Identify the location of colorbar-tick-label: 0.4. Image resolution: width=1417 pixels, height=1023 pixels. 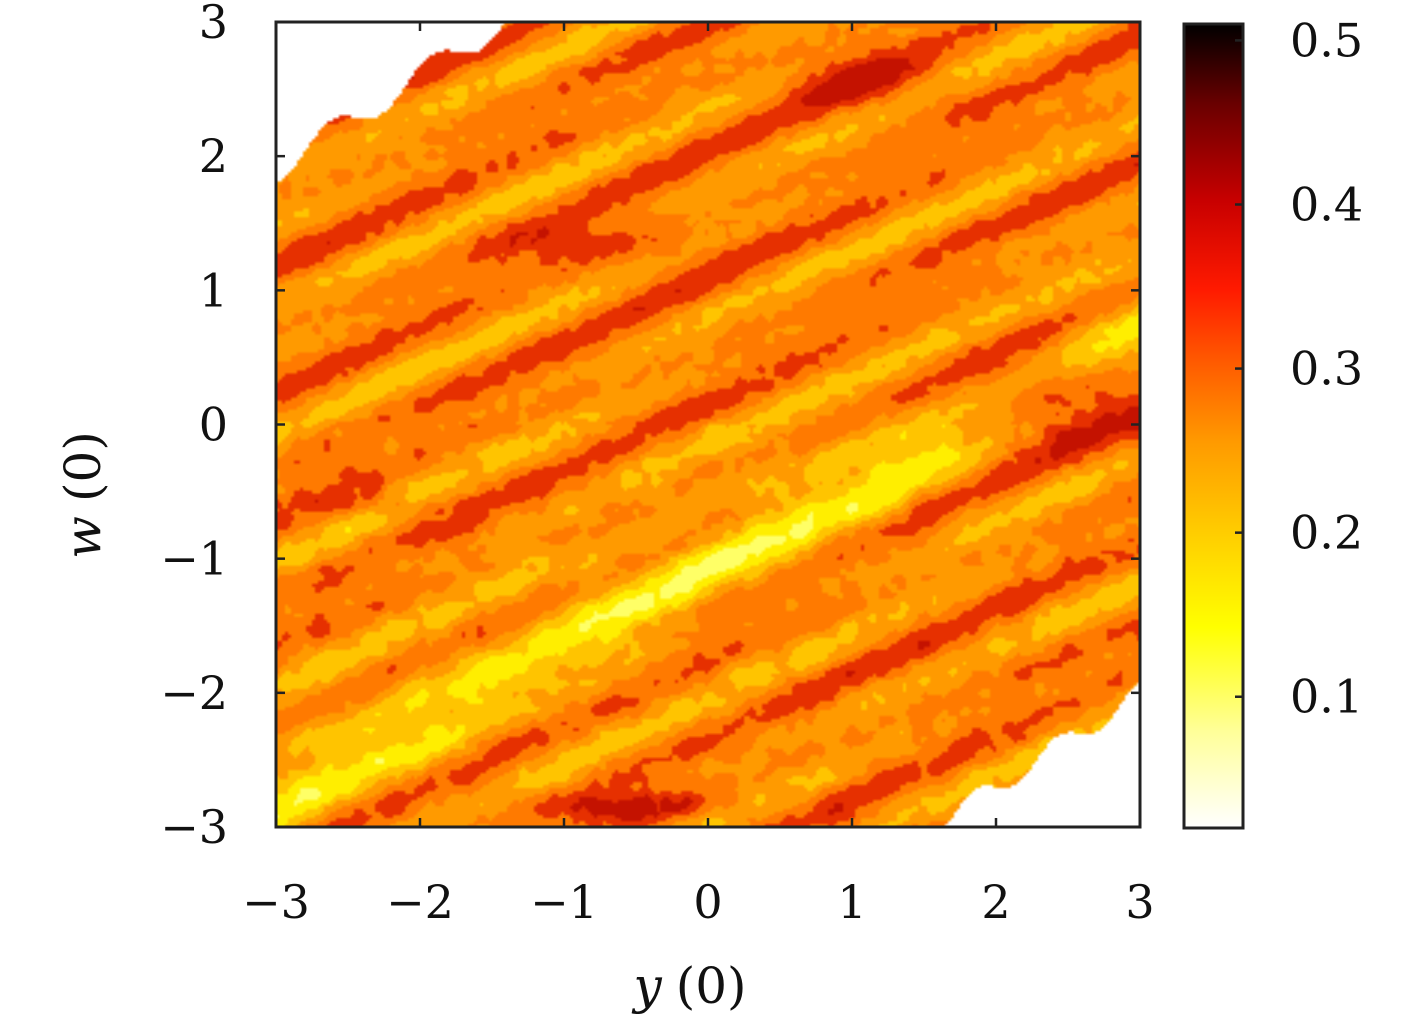
(1326, 204).